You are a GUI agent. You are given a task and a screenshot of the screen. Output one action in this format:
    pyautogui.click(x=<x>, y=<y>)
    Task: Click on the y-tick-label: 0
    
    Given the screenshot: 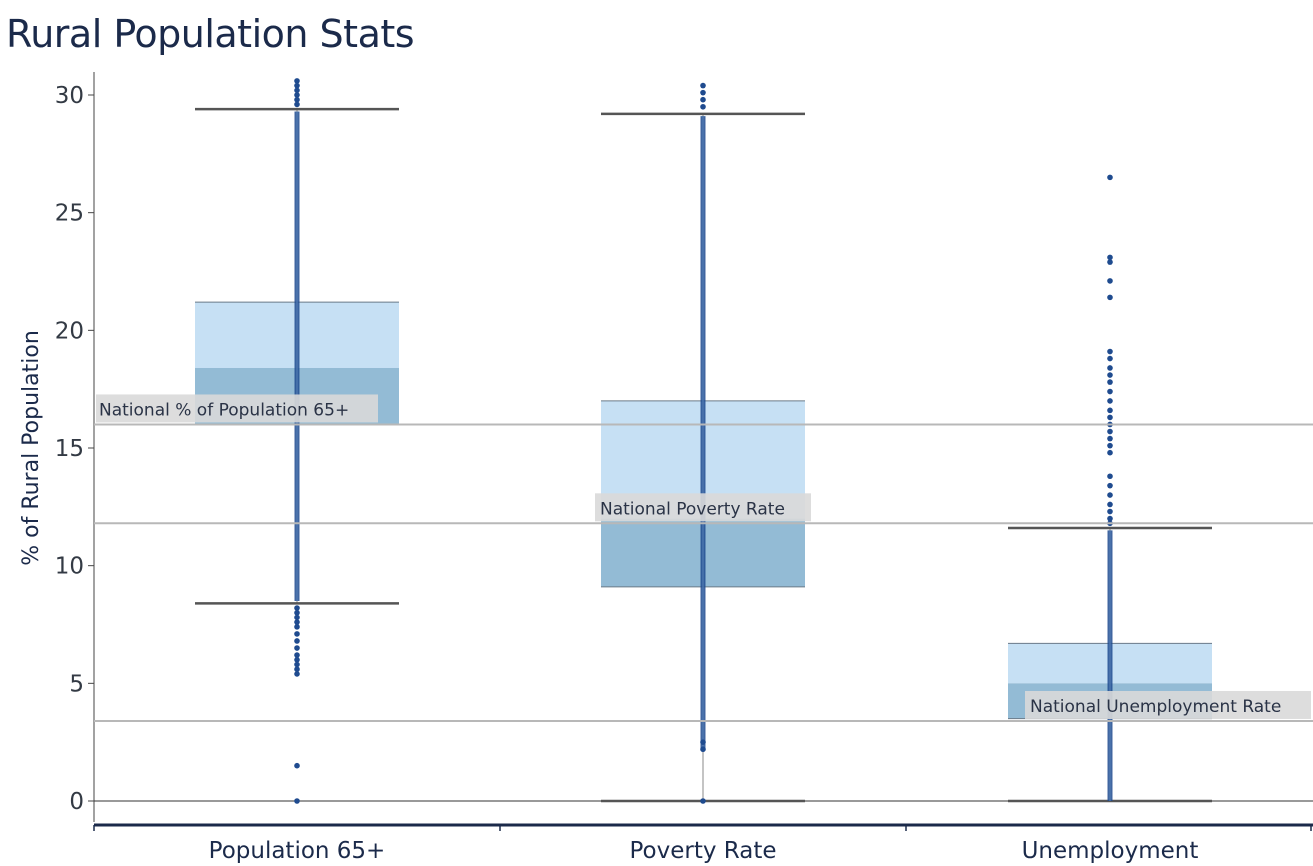 What is the action you would take?
    pyautogui.click(x=76, y=802)
    